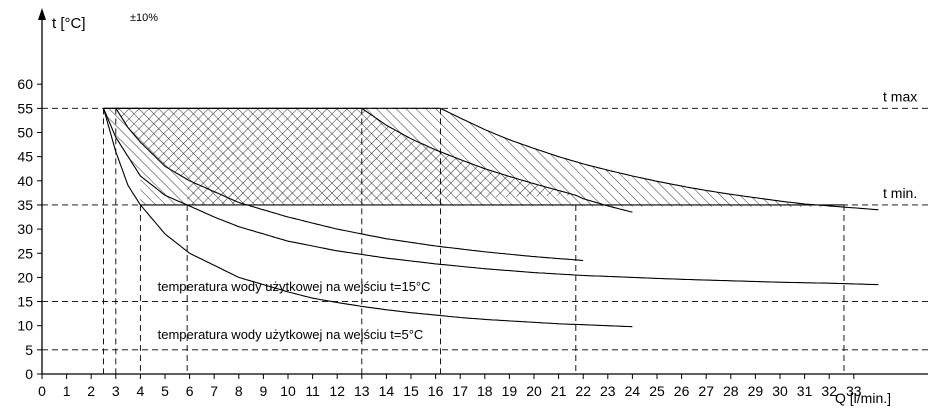  I want to click on x-tick-label: 5, so click(165, 391).